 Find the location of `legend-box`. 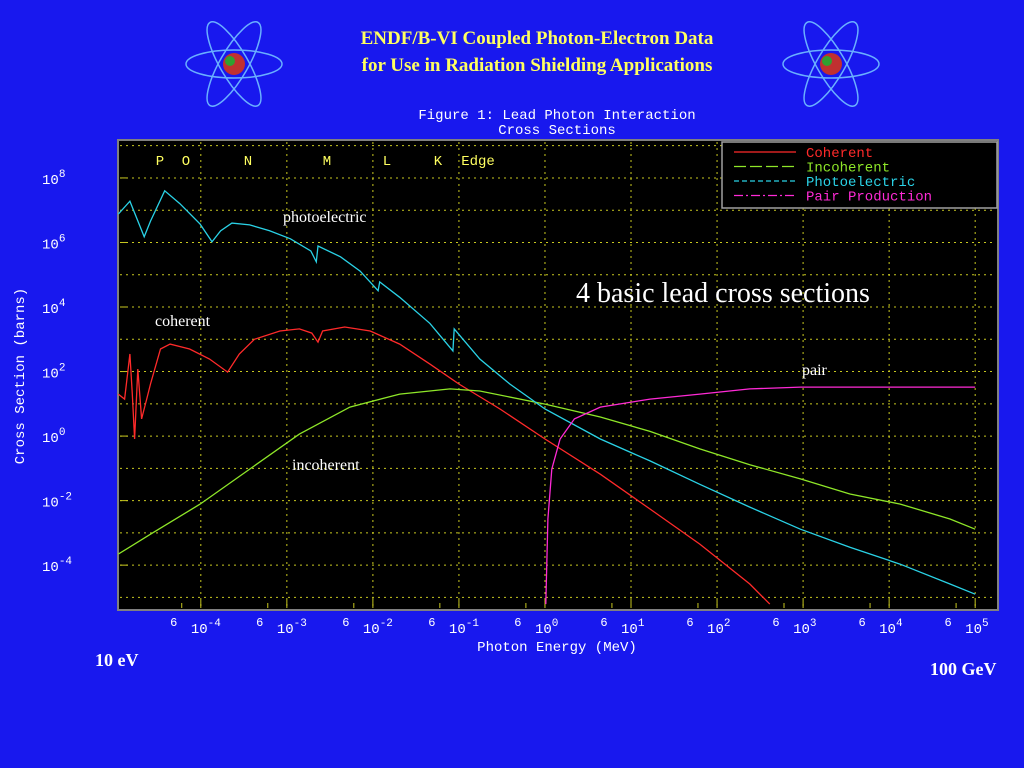

legend-box is located at coordinates (859, 175).